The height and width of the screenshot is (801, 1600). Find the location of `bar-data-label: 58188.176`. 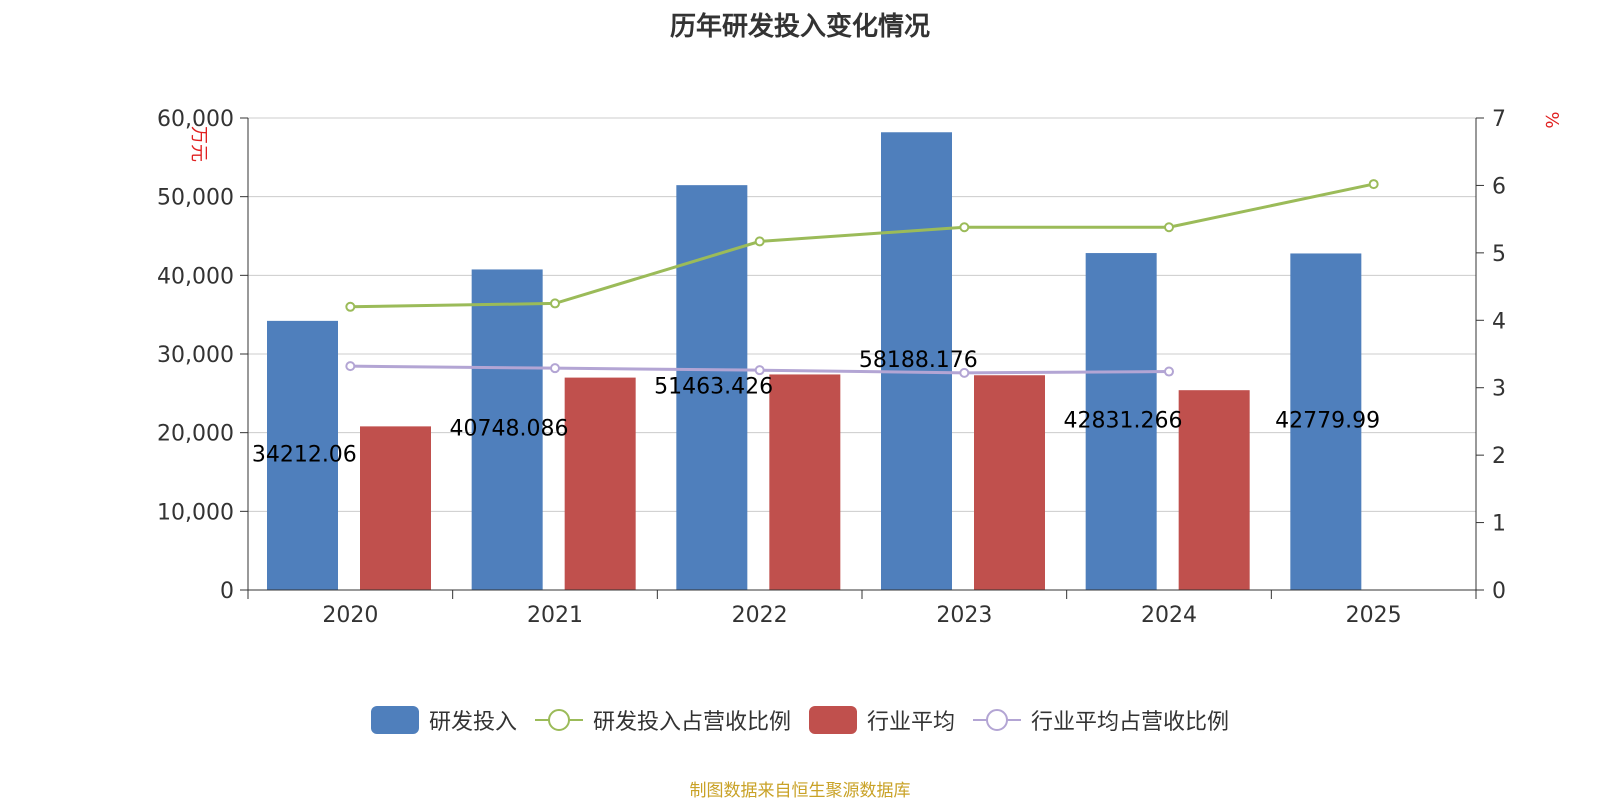

bar-data-label: 58188.176 is located at coordinates (918, 360).